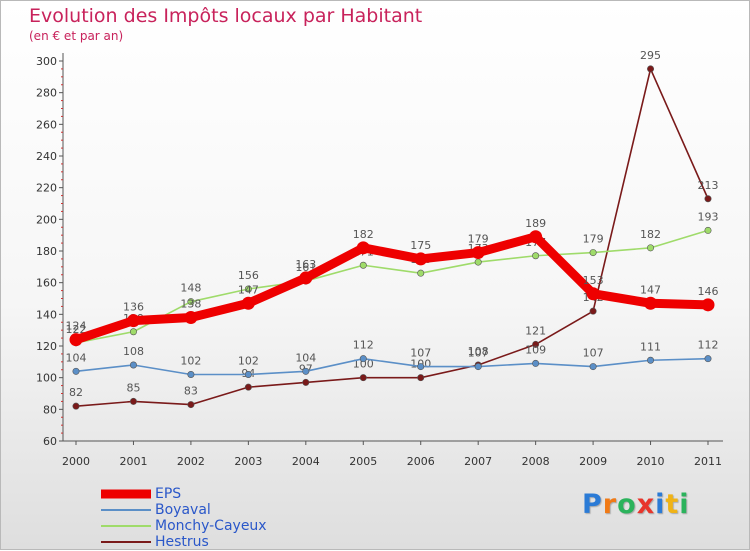 The width and height of the screenshot is (750, 551). Describe the element at coordinates (305, 264) in the screenshot. I see `data-label-eps: 163` at that location.